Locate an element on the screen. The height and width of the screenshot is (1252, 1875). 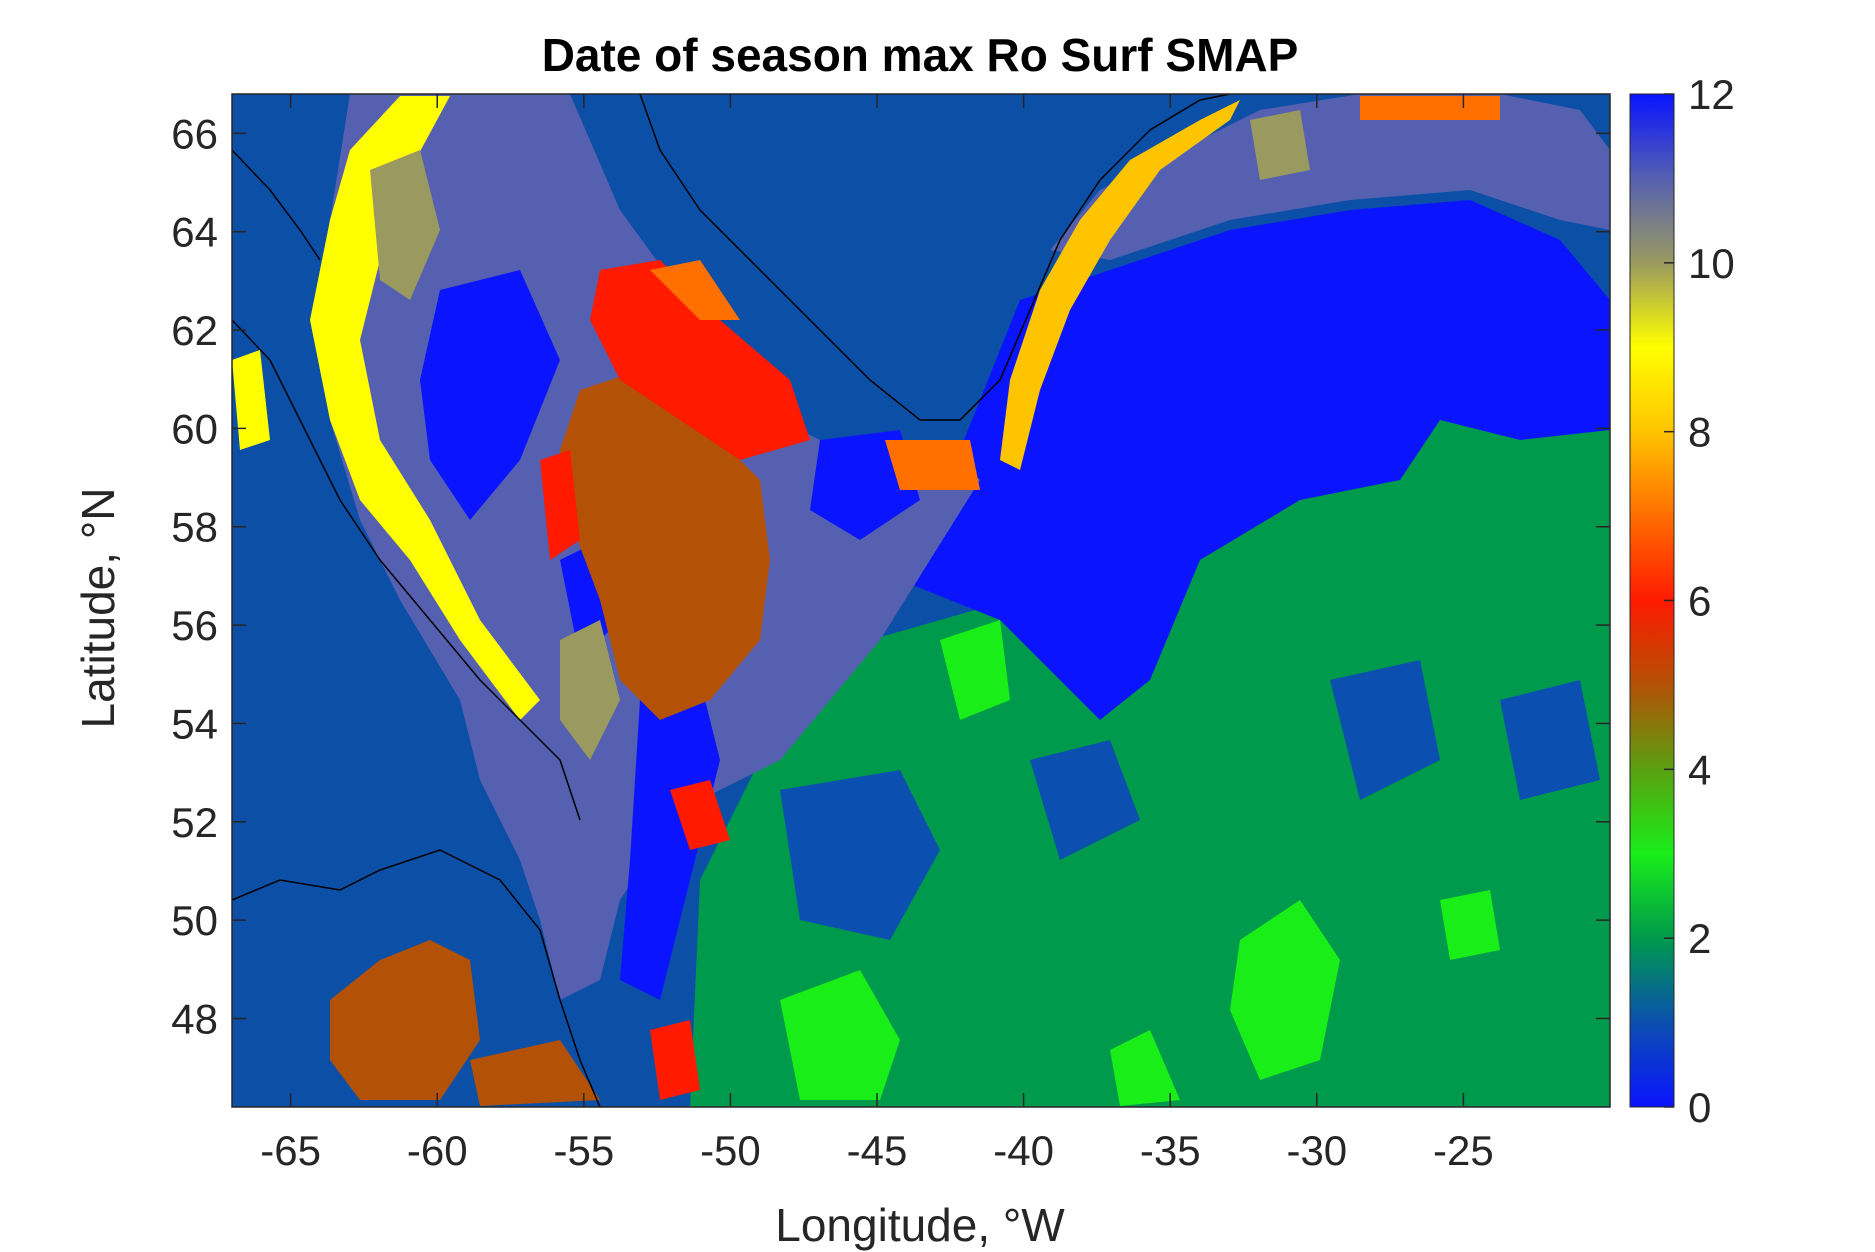
colorbar-tick-label: 8 is located at coordinates (1699, 432).